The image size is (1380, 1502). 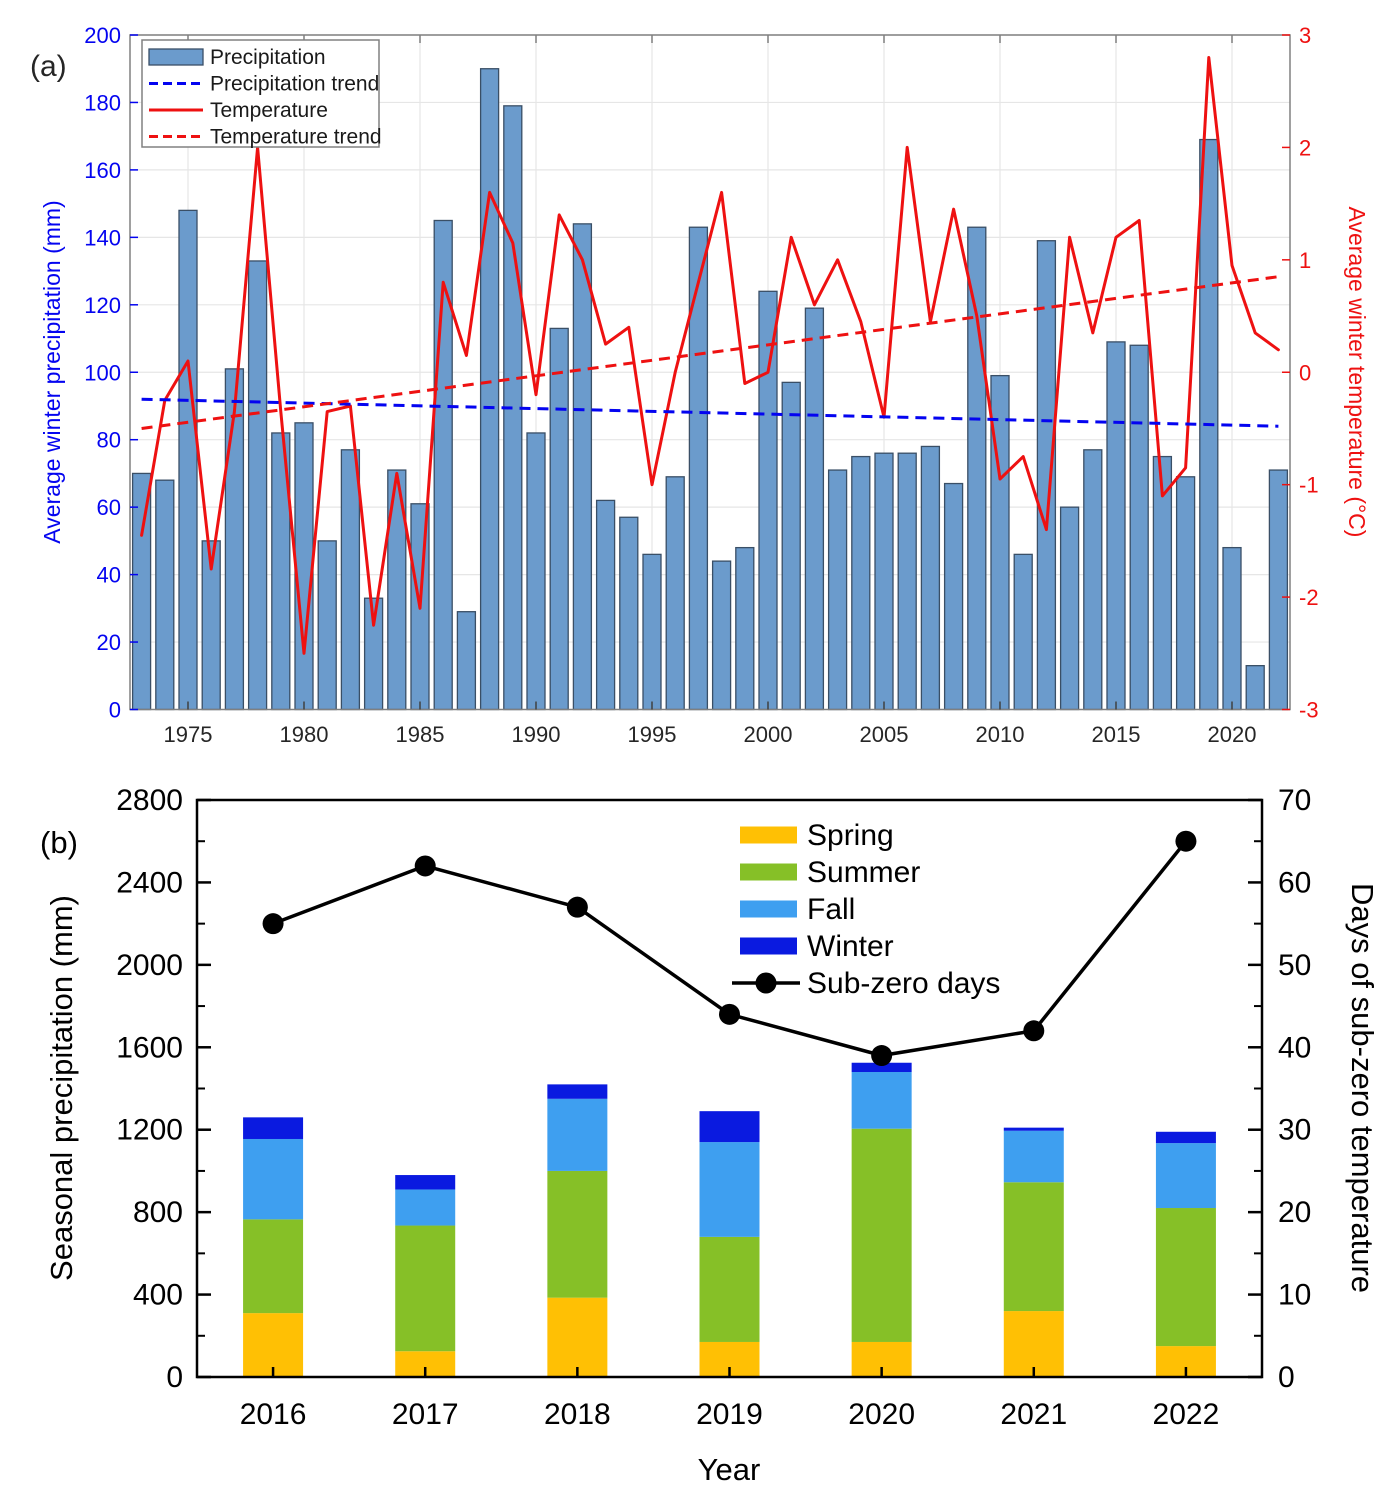 What do you see at coordinates (149, 800) in the screenshot?
I see `tick-label-left: 2800` at bounding box center [149, 800].